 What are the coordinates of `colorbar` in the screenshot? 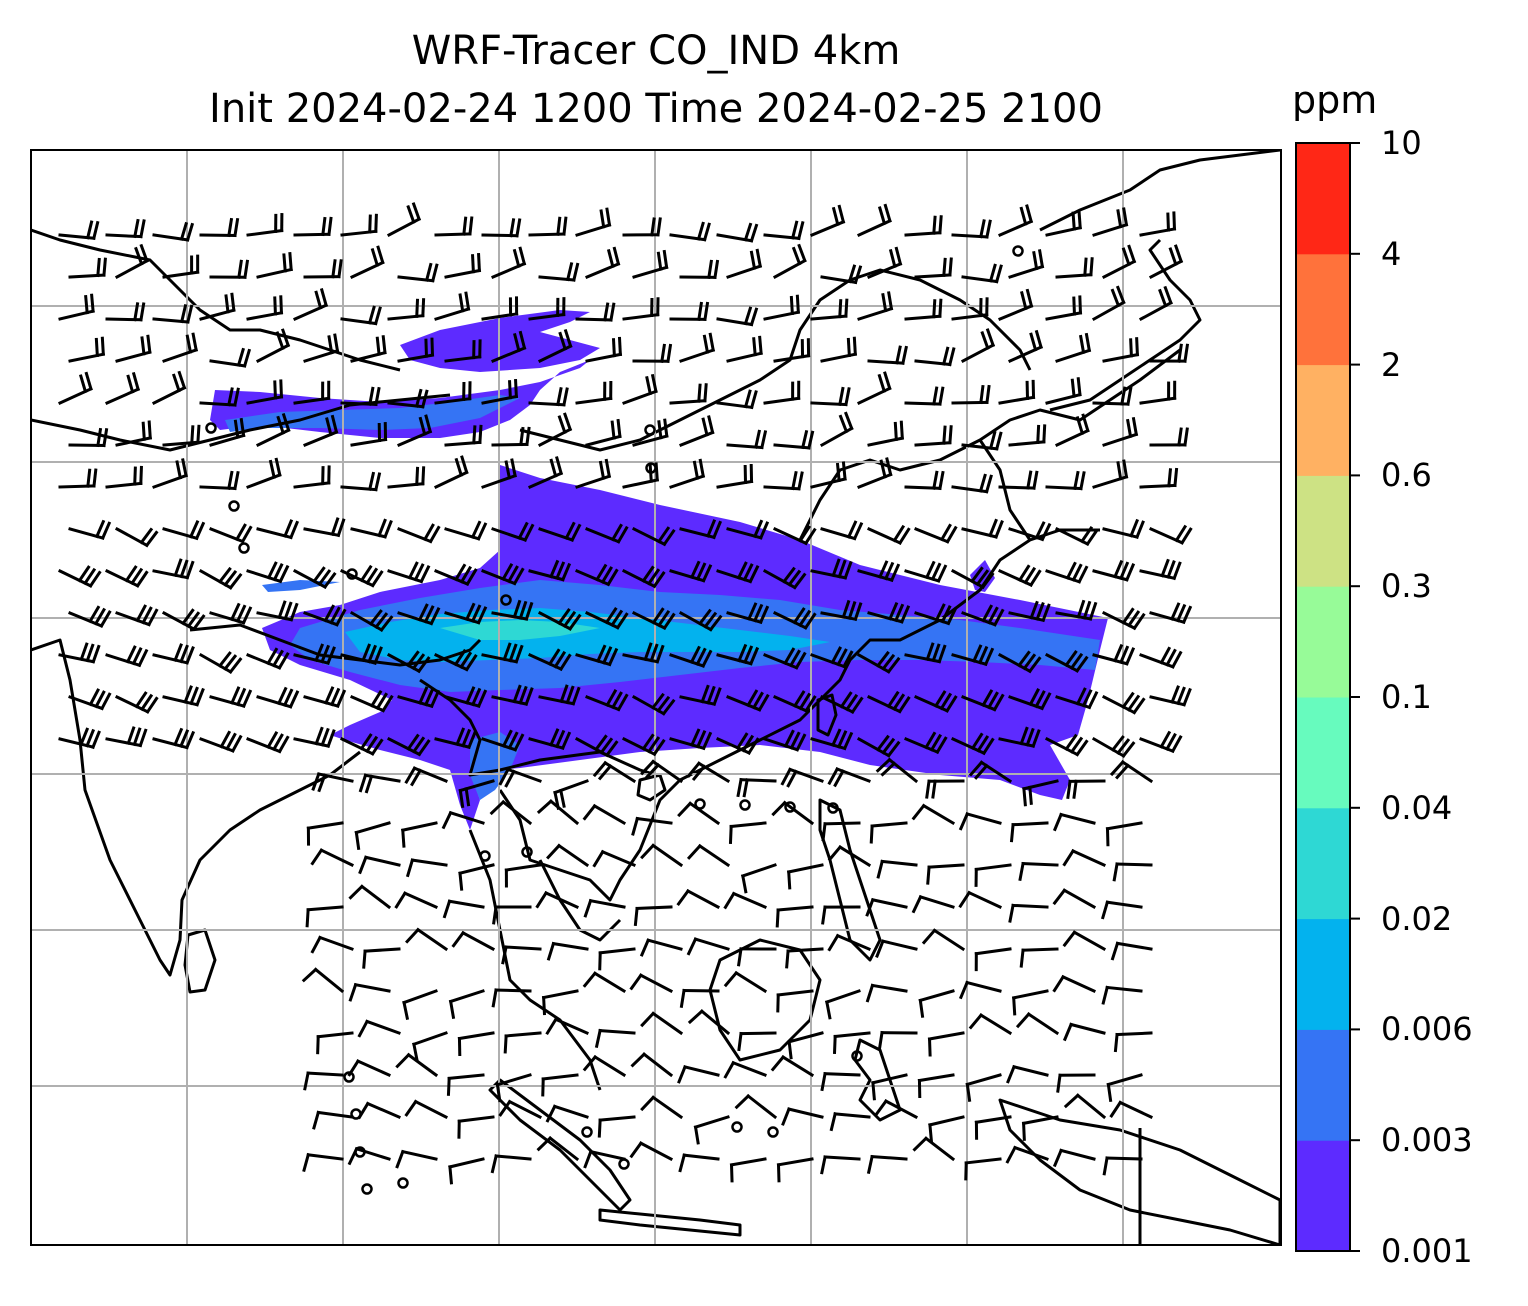 It's located at (1327, 697).